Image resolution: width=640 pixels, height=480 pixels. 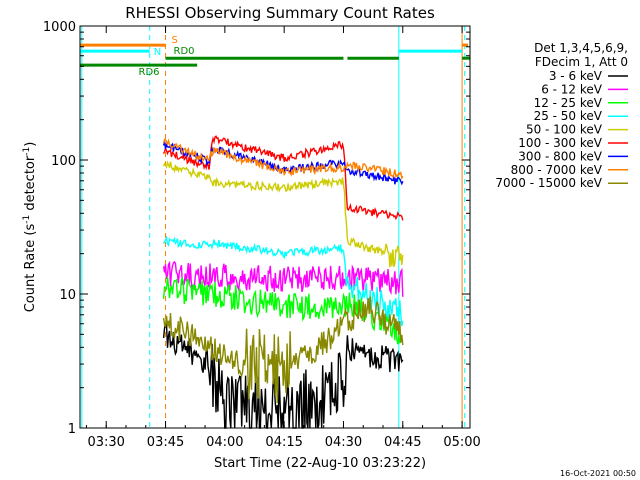 I want to click on x-tick-label-6: 04:45, so click(x=402, y=442).